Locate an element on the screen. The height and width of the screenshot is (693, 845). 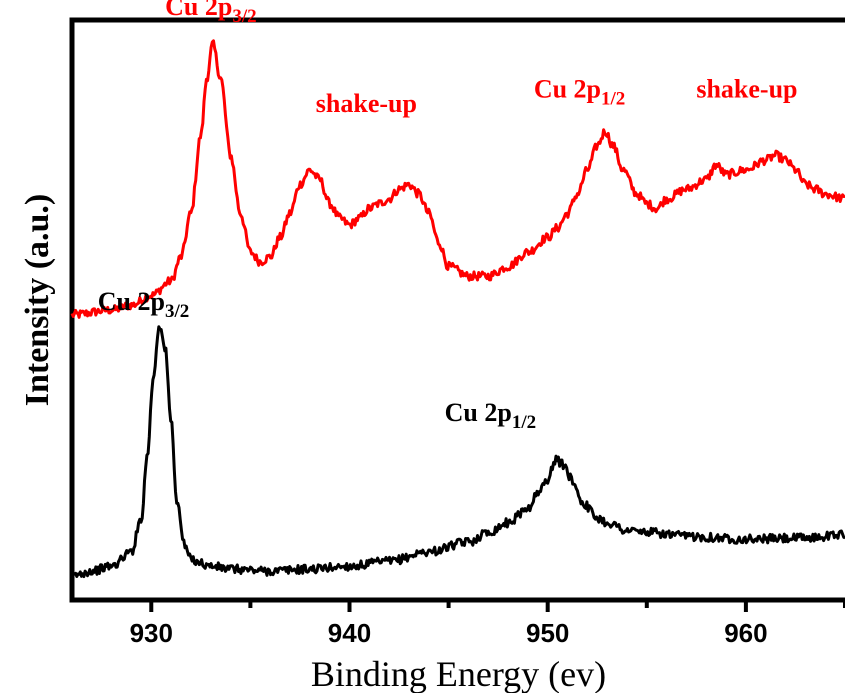
x-axis-title: Binding Energy (ev) is located at coordinates (458, 673).